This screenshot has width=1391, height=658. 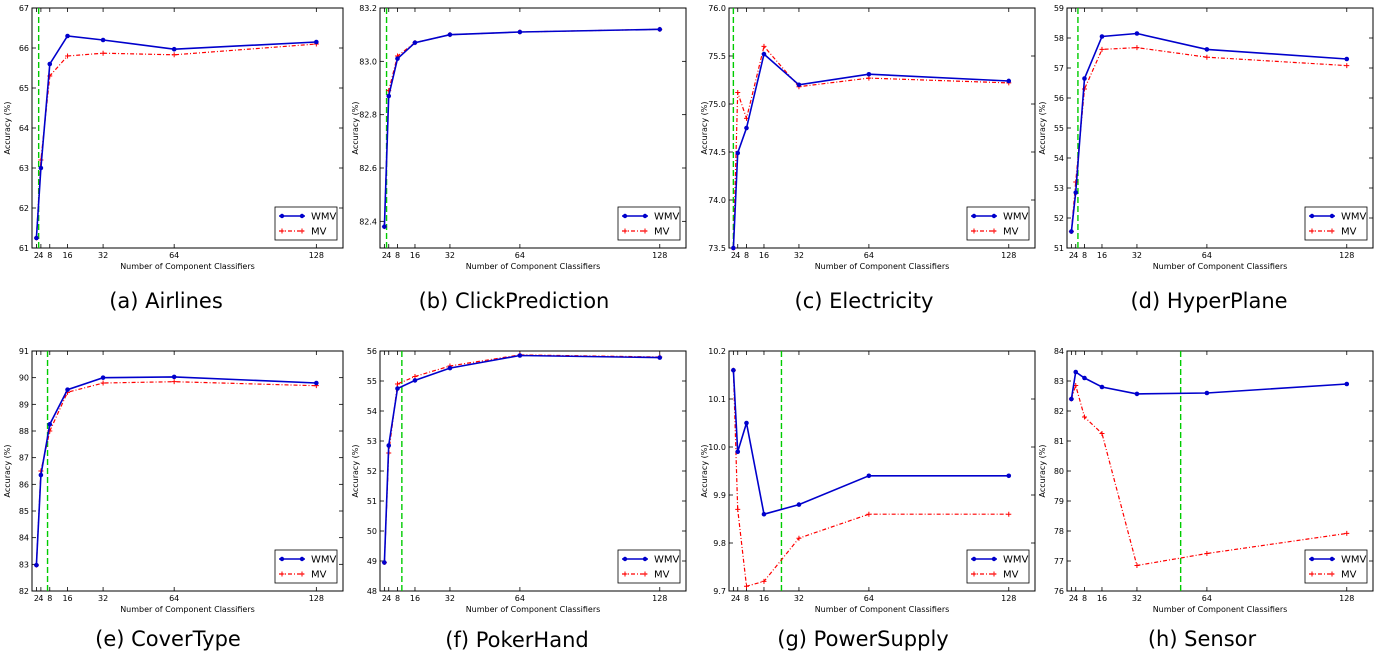 I want to click on y-tick-label: 10.0, so click(x=717, y=447).